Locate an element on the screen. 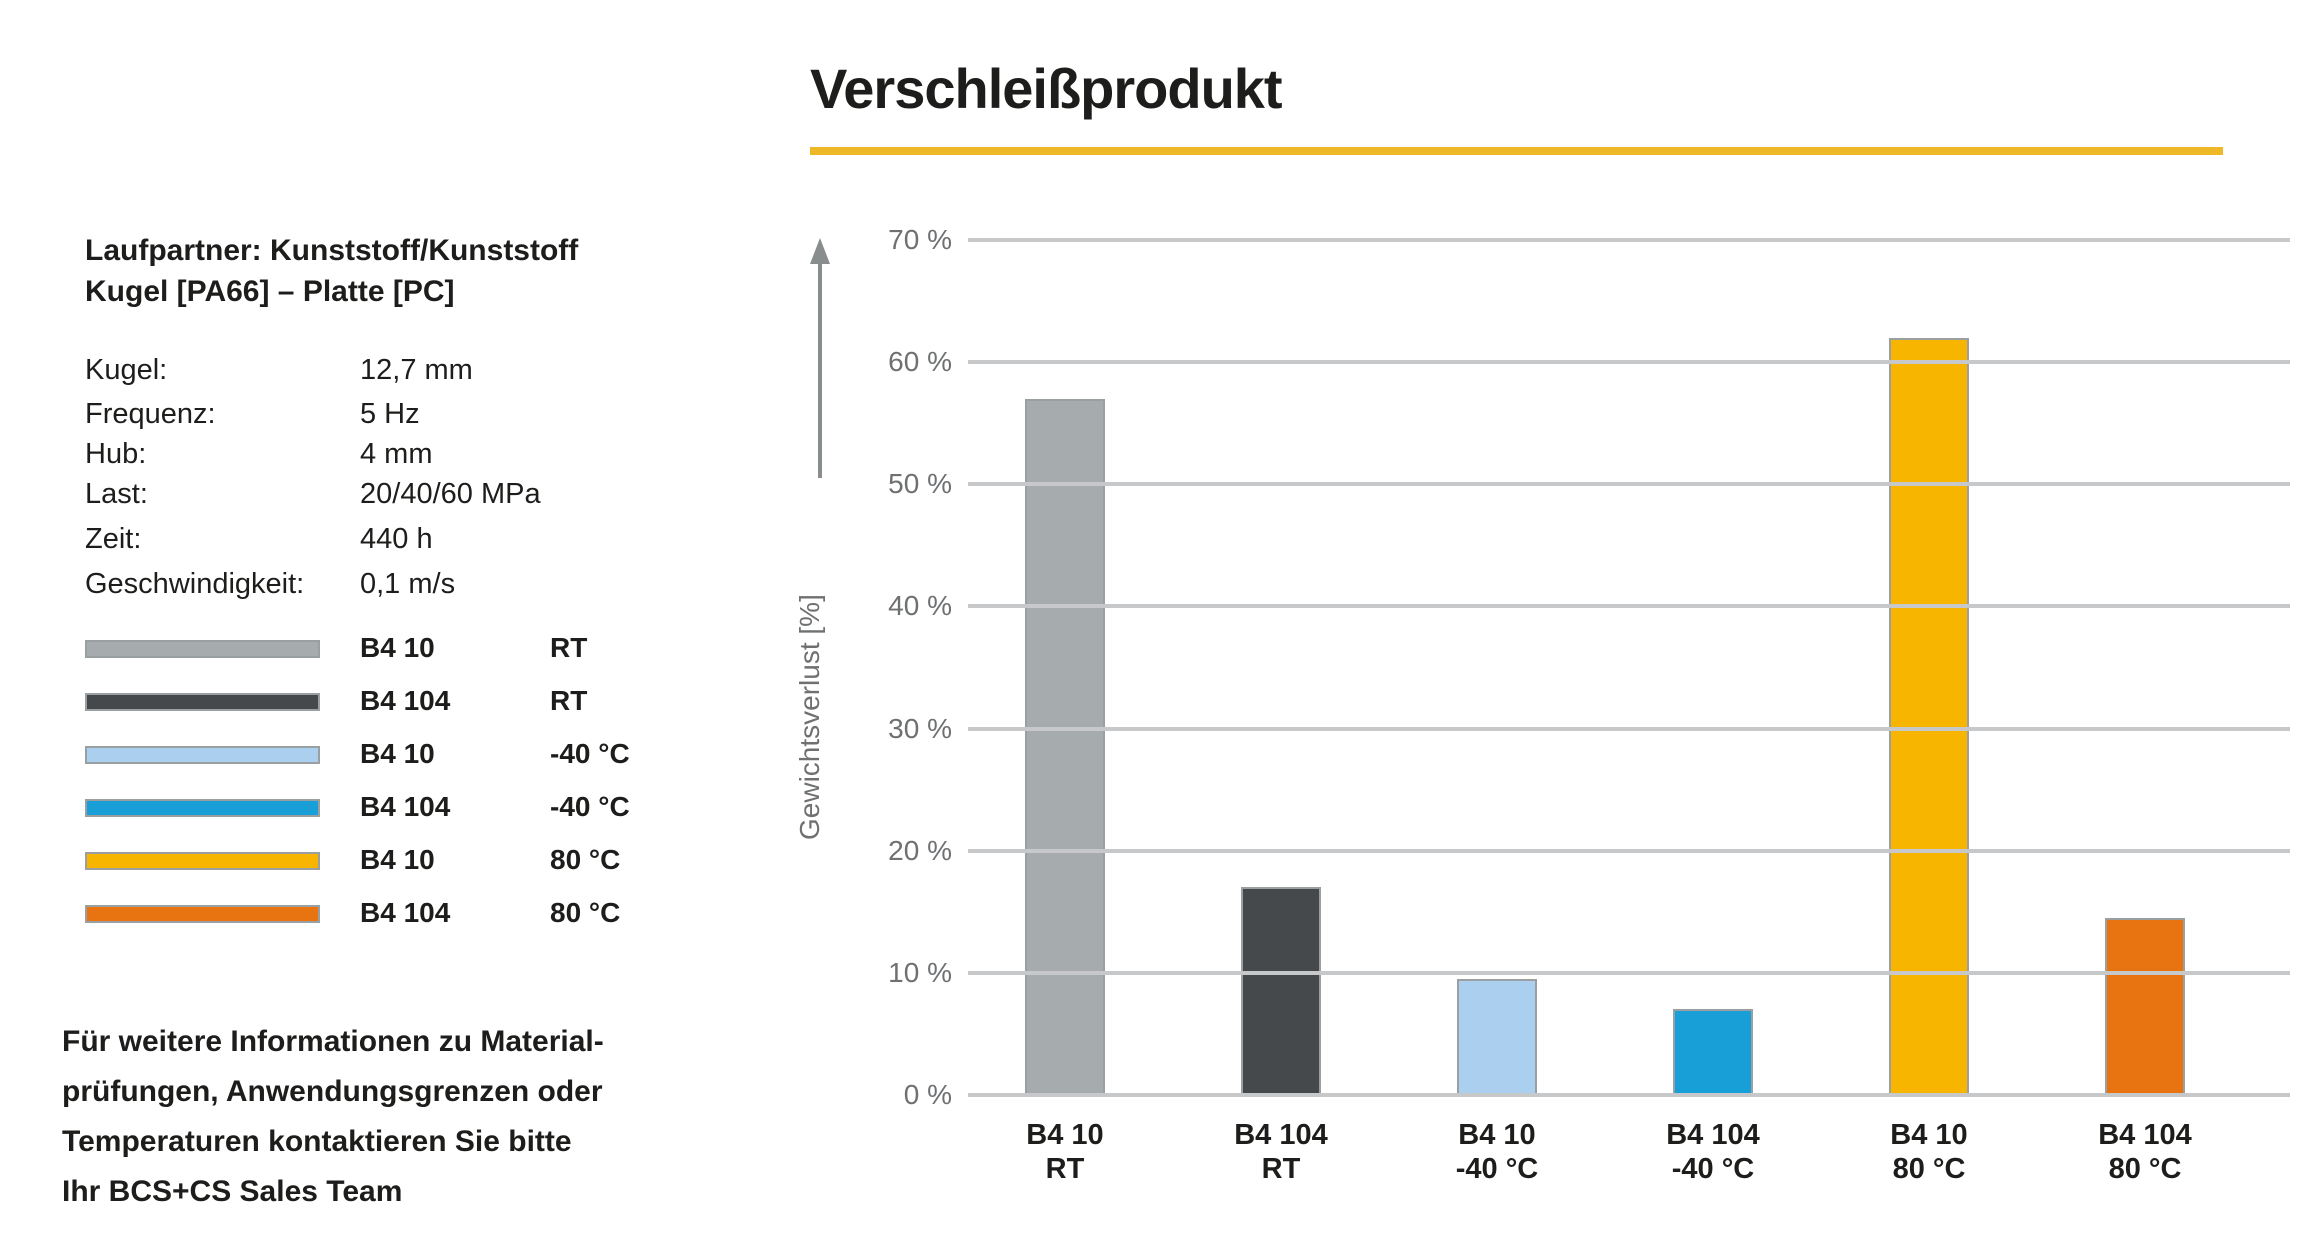 The image size is (2303, 1240). x-axis-label: B4 104 -40 °C is located at coordinates (1713, 1152).